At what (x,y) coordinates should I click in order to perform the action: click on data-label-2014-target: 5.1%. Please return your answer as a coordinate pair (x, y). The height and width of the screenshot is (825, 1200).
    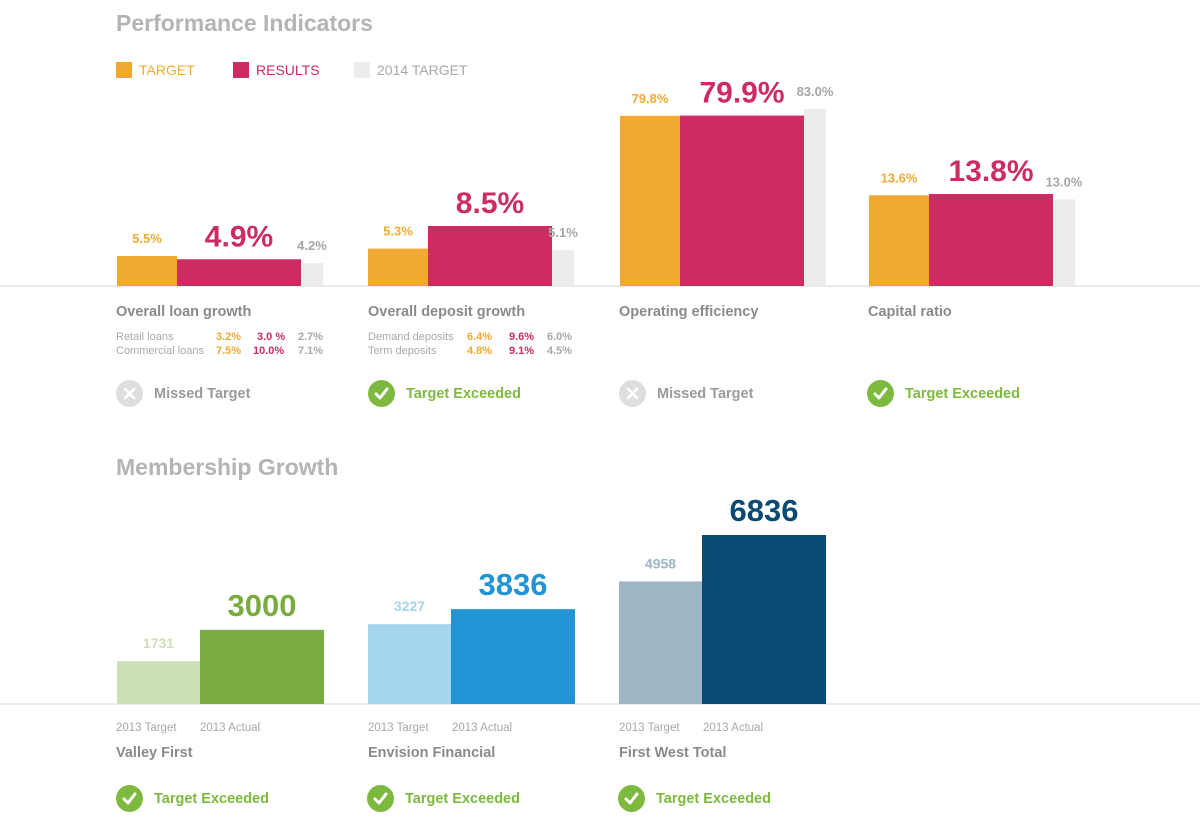
    Looking at the image, I should click on (563, 232).